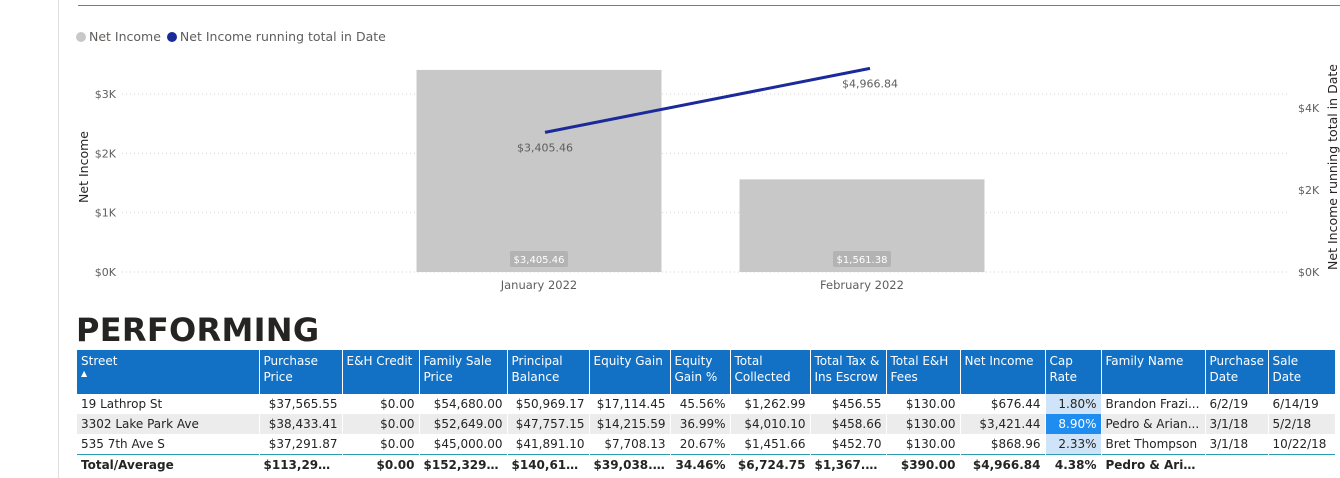 The height and width of the screenshot is (478, 1340). I want to click on table-cell: 535 7th Ave S, so click(168, 444).